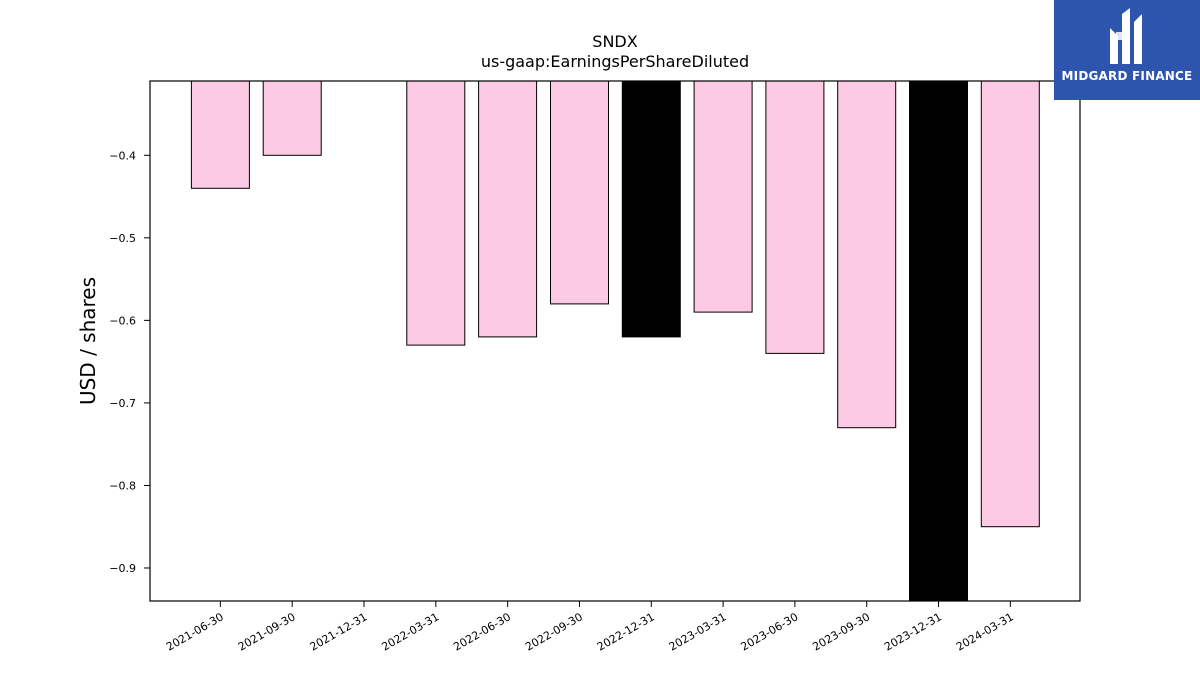  I want to click on midgard-logo-icon, so click(1126, 36).